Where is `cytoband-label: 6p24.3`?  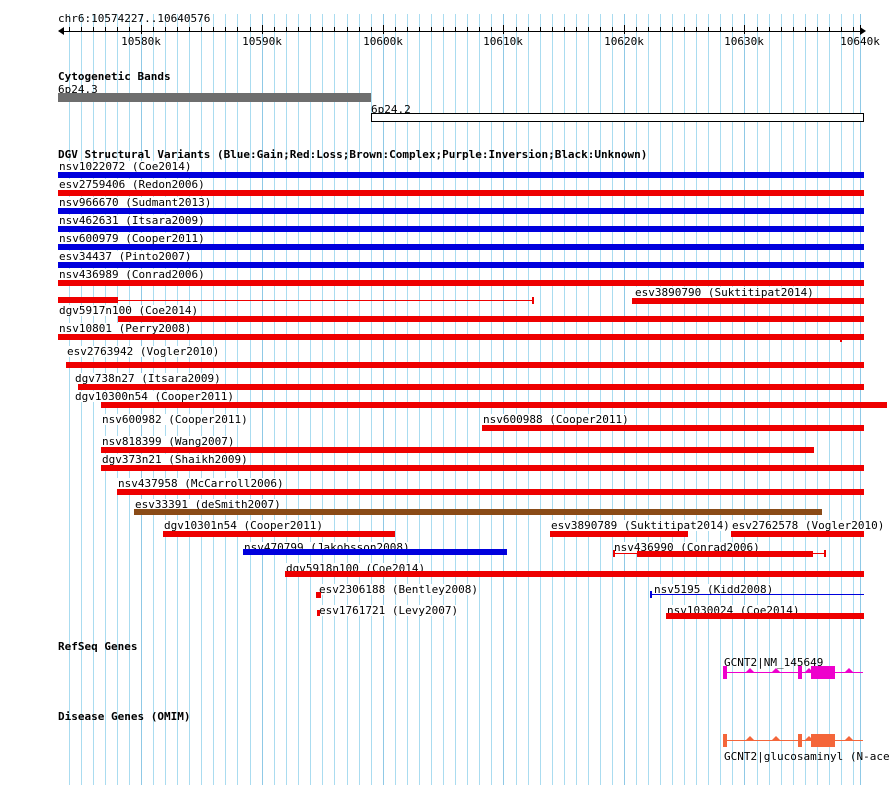
cytoband-label: 6p24.3 is located at coordinates (78, 89).